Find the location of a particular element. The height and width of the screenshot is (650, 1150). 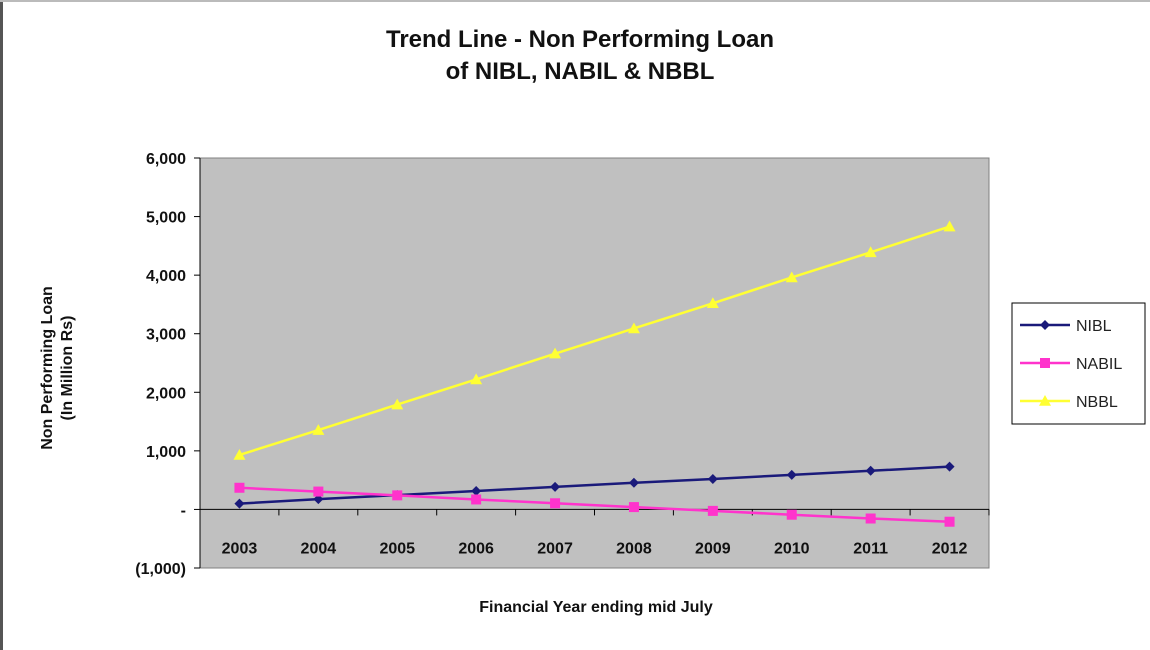

x-tick-label: 2003 is located at coordinates (240, 548).